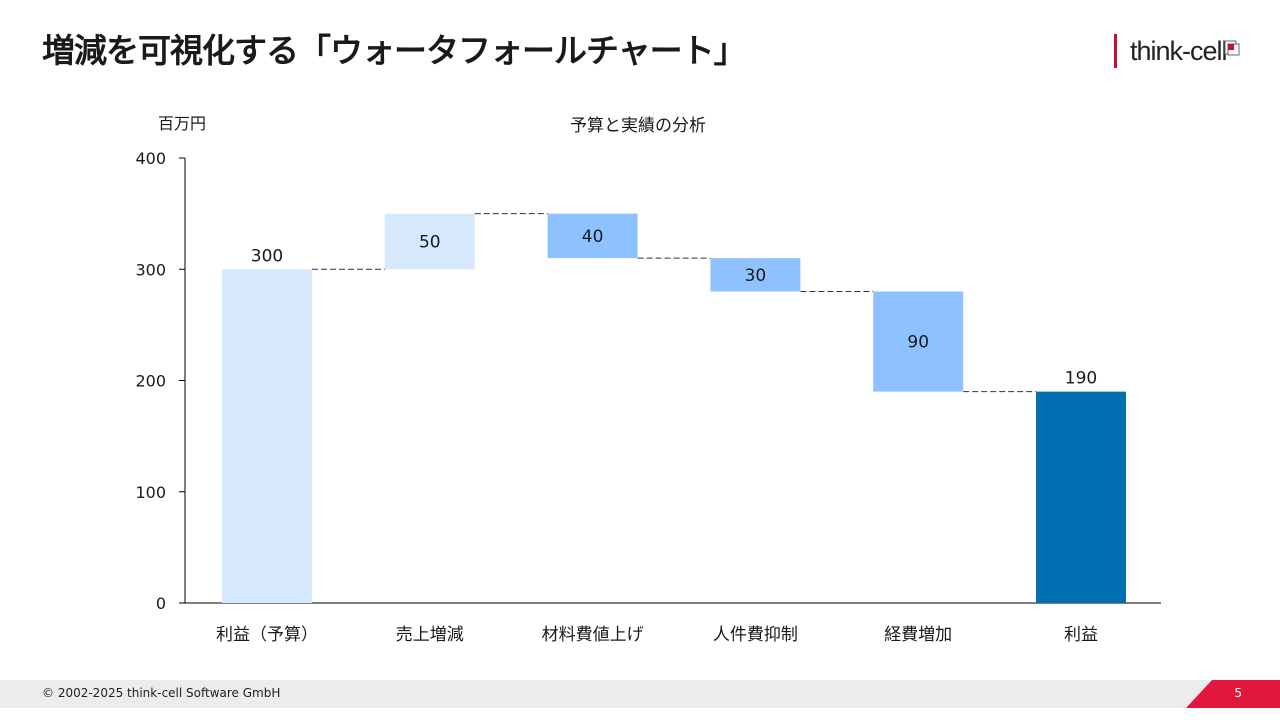 This screenshot has height=720, width=1280. Describe the element at coordinates (593, 635) in the screenshot. I see `category-label: 材料費値上げ` at that location.